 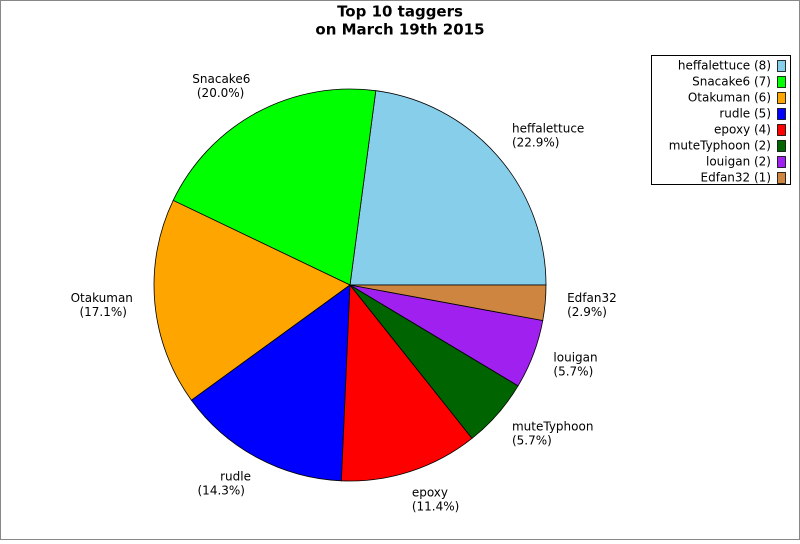 I want to click on legend-label: epoxy (4), so click(x=742, y=130).